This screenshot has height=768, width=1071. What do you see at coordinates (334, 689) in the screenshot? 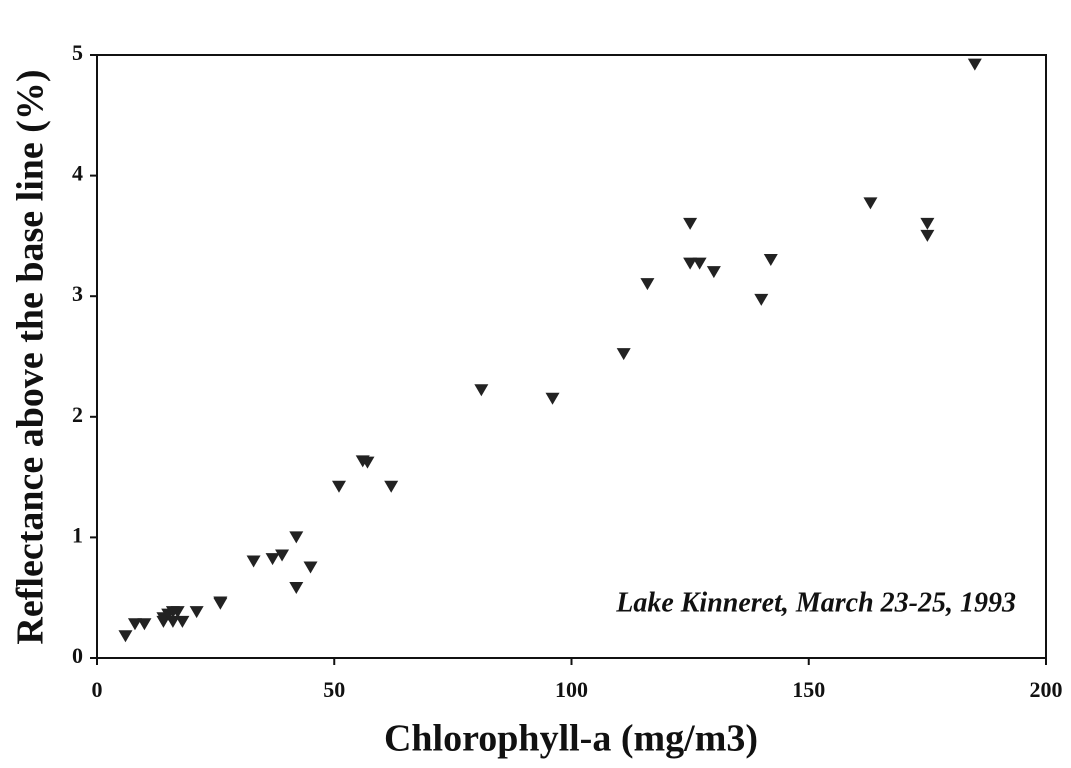
I see `x-tick-label: 50` at bounding box center [334, 689].